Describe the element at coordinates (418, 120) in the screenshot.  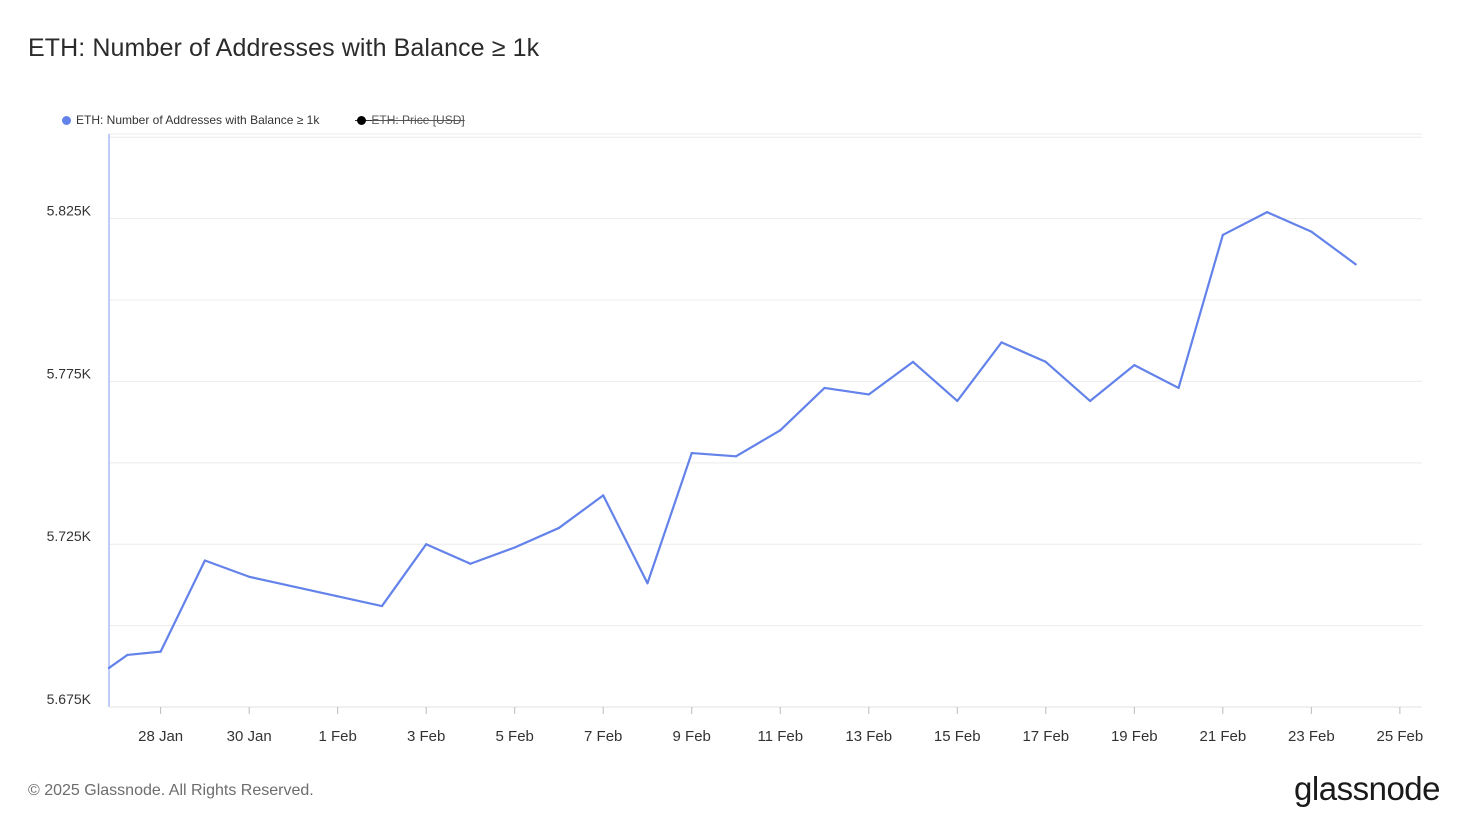
I see `legend-label-price: ETH: Price [USD]` at that location.